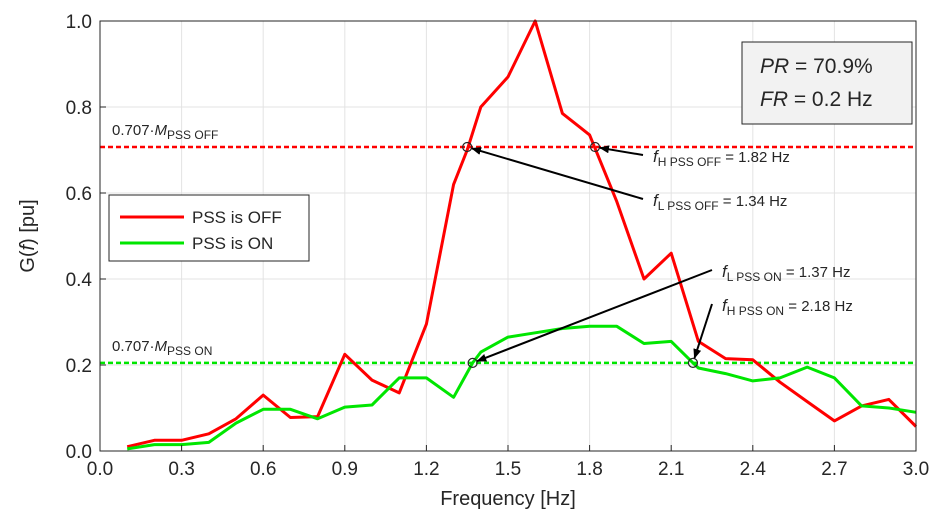 This screenshot has height=517, width=936. I want to click on annotation-label-1: fL PSS OFF = 1.34 Hz, so click(720, 202).